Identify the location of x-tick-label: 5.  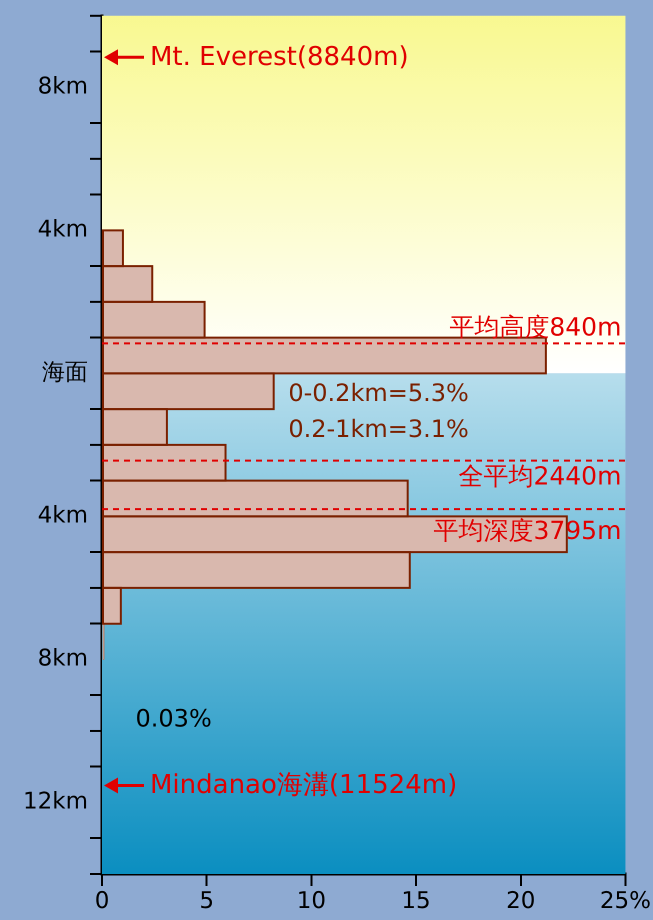
(206, 901).